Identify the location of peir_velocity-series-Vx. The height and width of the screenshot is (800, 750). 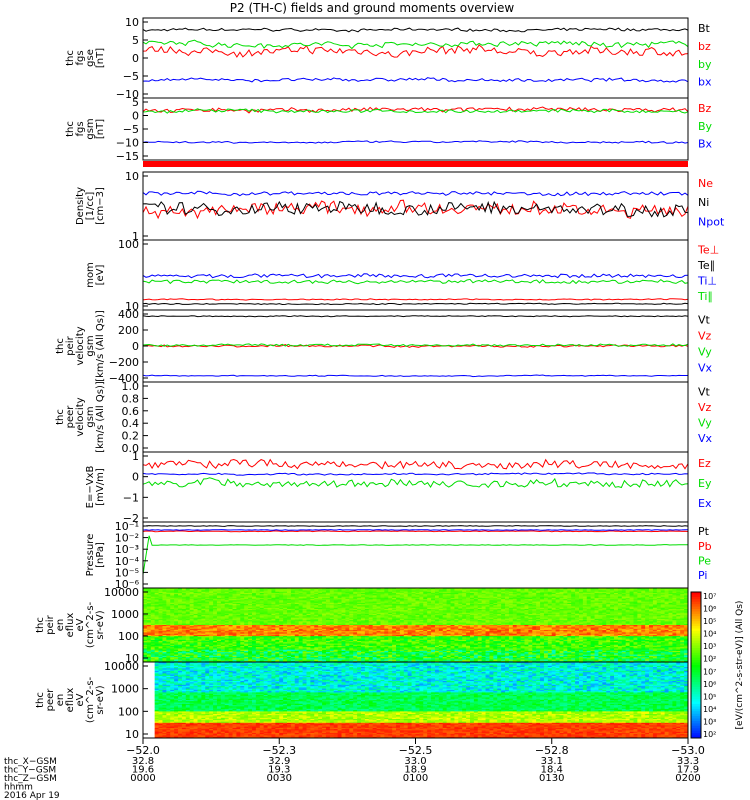
(415, 376).